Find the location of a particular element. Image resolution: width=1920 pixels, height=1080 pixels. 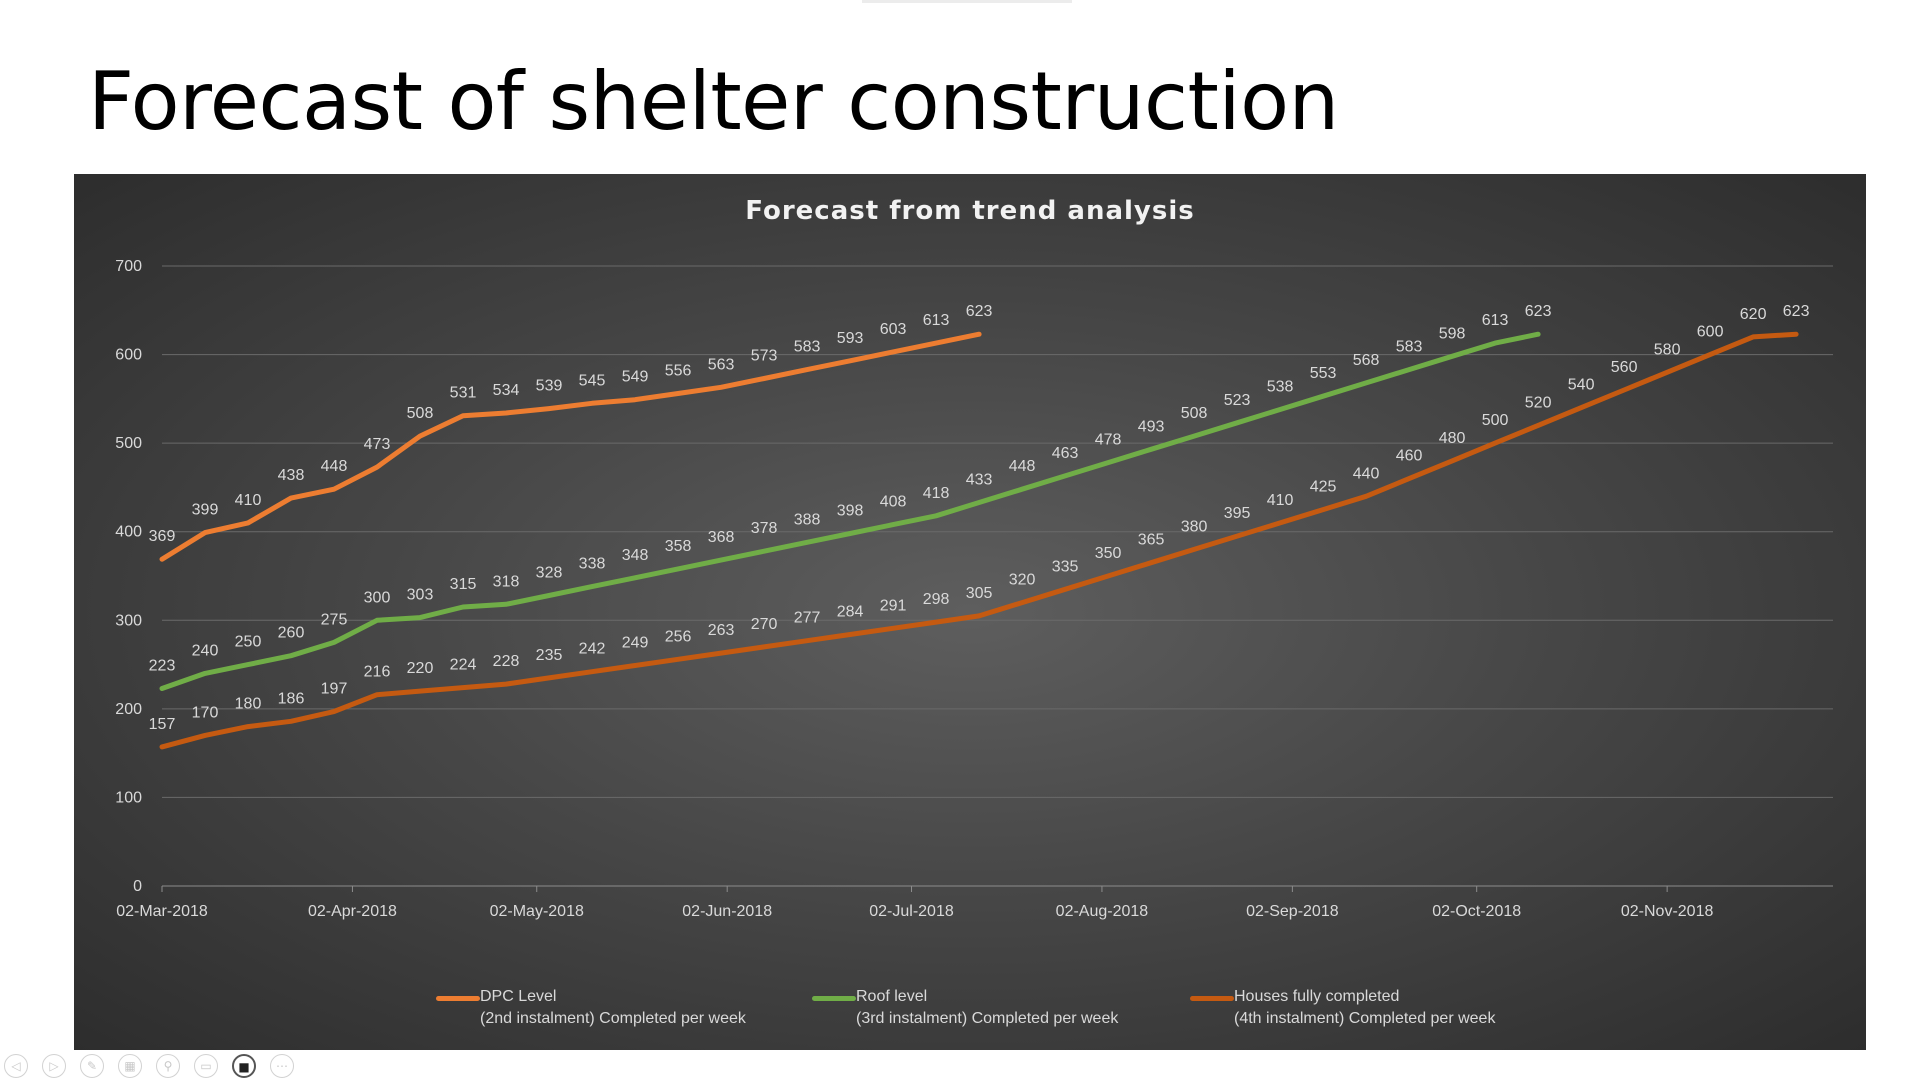

data-label: 568 is located at coordinates (1366, 360).